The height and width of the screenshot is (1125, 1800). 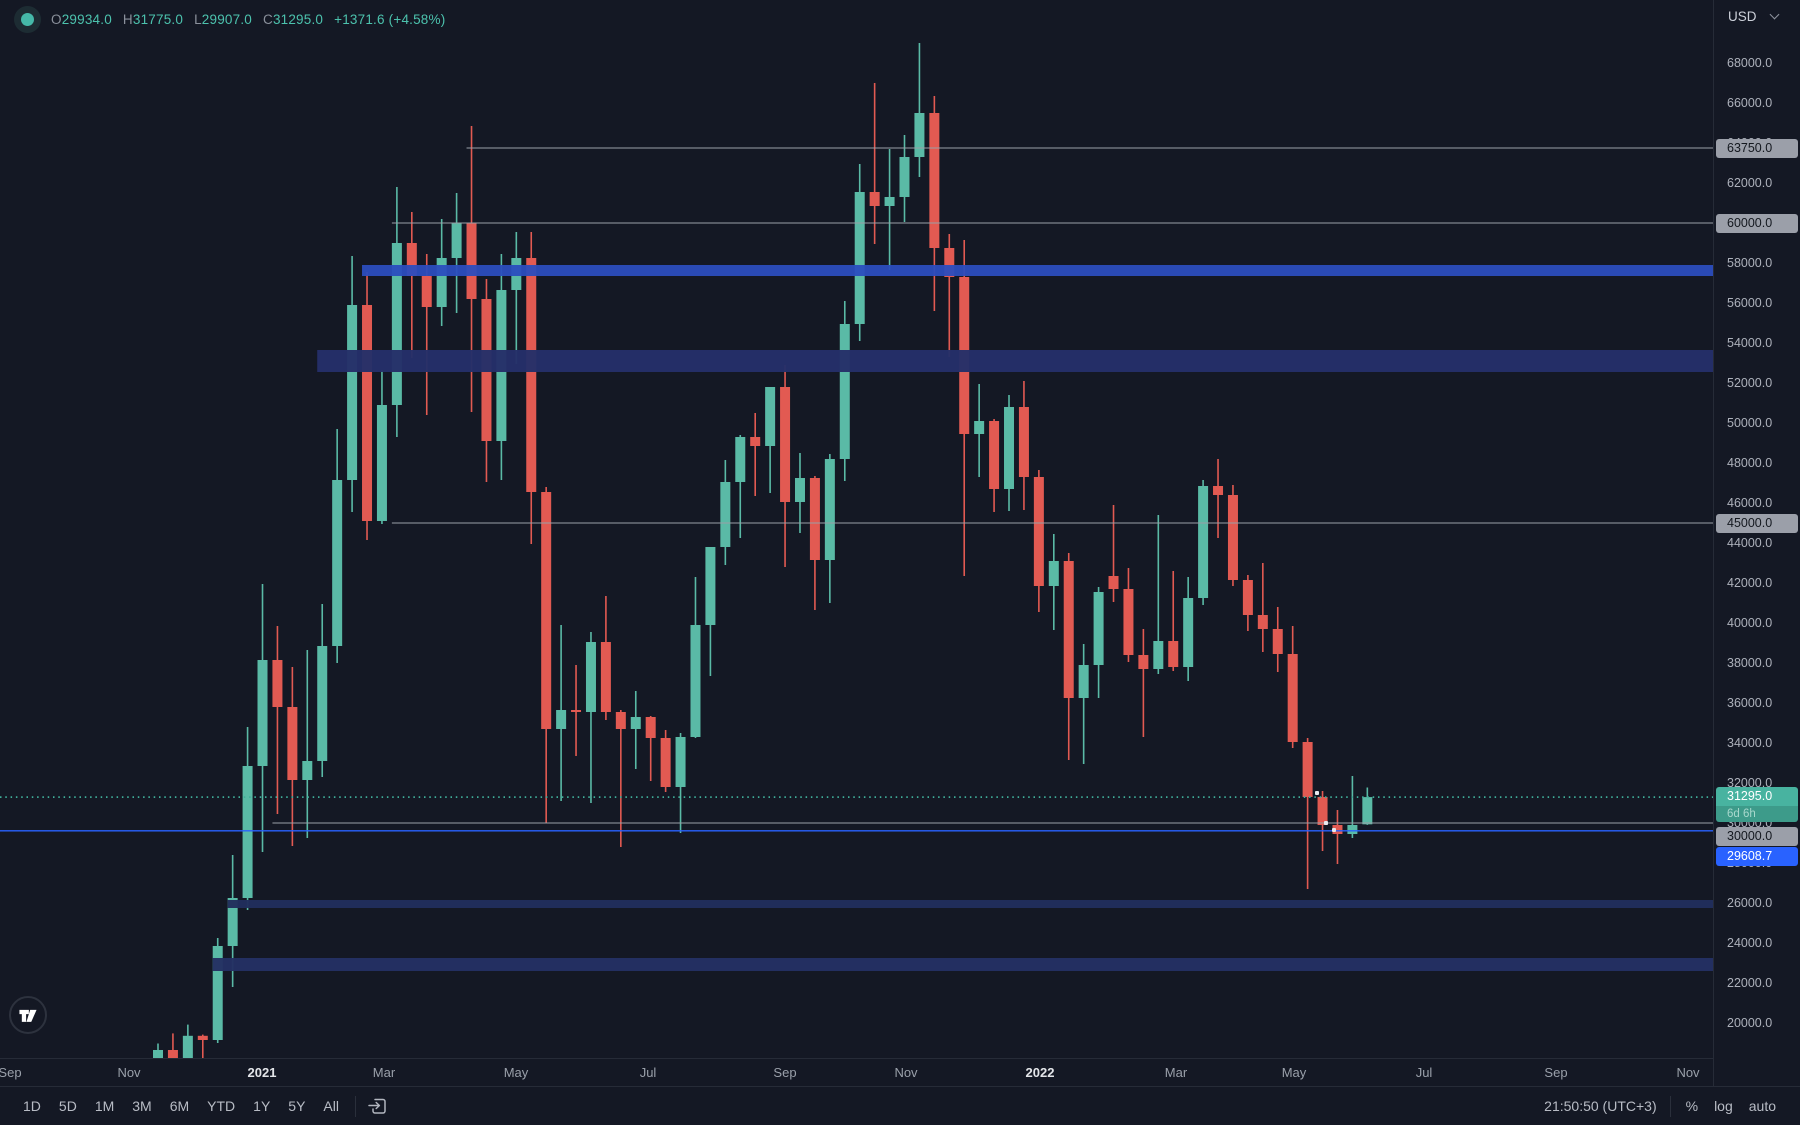 What do you see at coordinates (56, 19) in the screenshot?
I see `ohlc-letter: O` at bounding box center [56, 19].